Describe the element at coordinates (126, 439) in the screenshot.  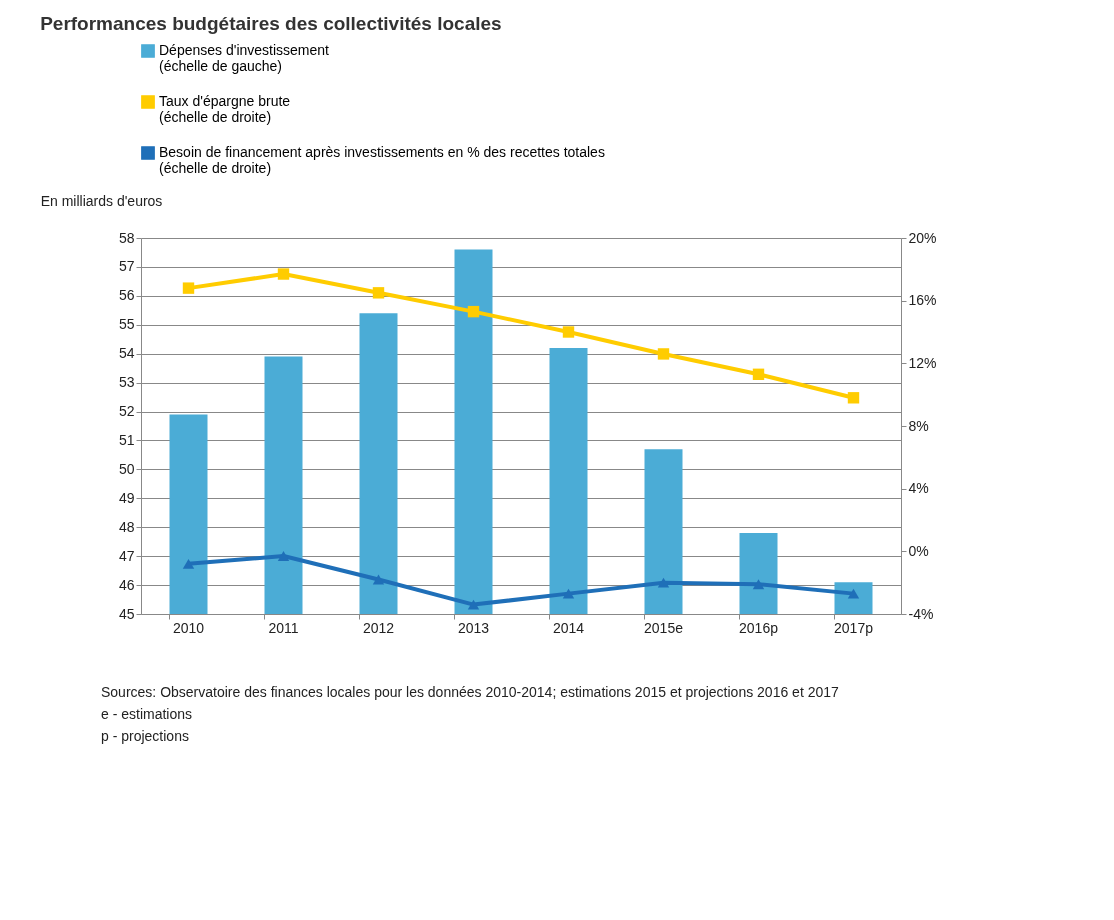
I see `y-tick-label: 51` at that location.